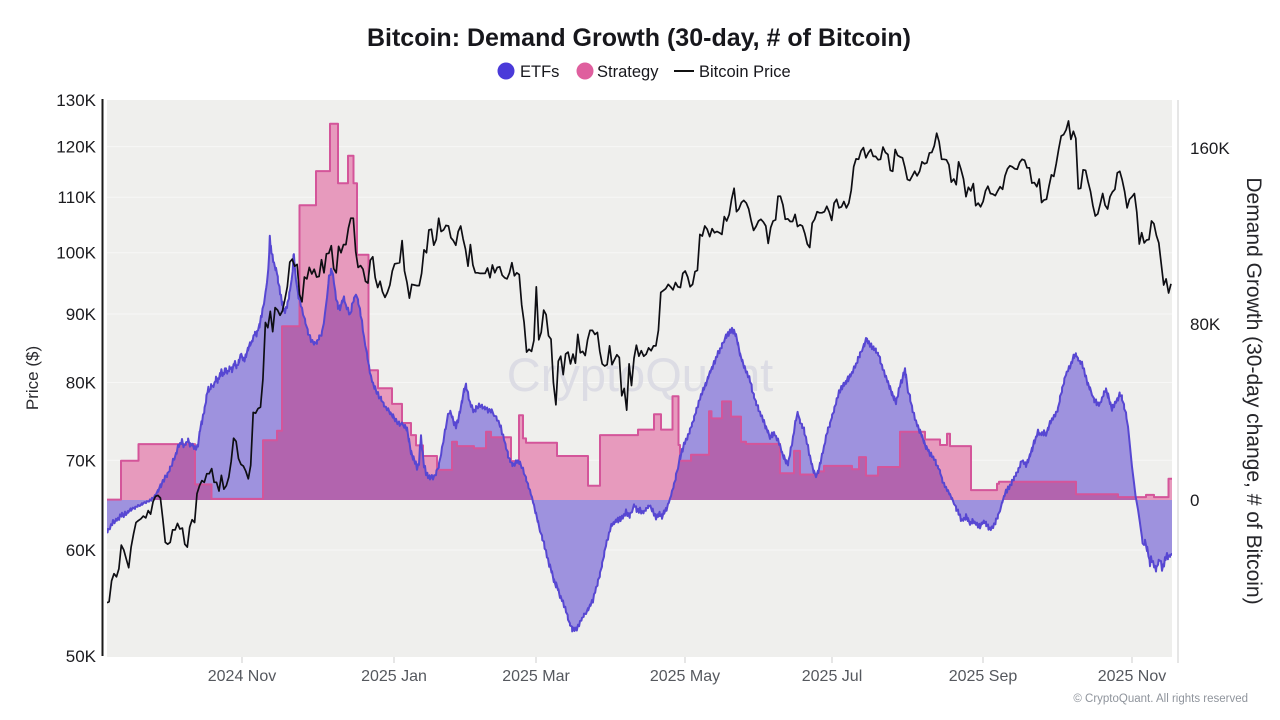 This screenshot has height=720, width=1280. Describe the element at coordinates (76, 147) in the screenshot. I see `svg-text: 120K` at that location.